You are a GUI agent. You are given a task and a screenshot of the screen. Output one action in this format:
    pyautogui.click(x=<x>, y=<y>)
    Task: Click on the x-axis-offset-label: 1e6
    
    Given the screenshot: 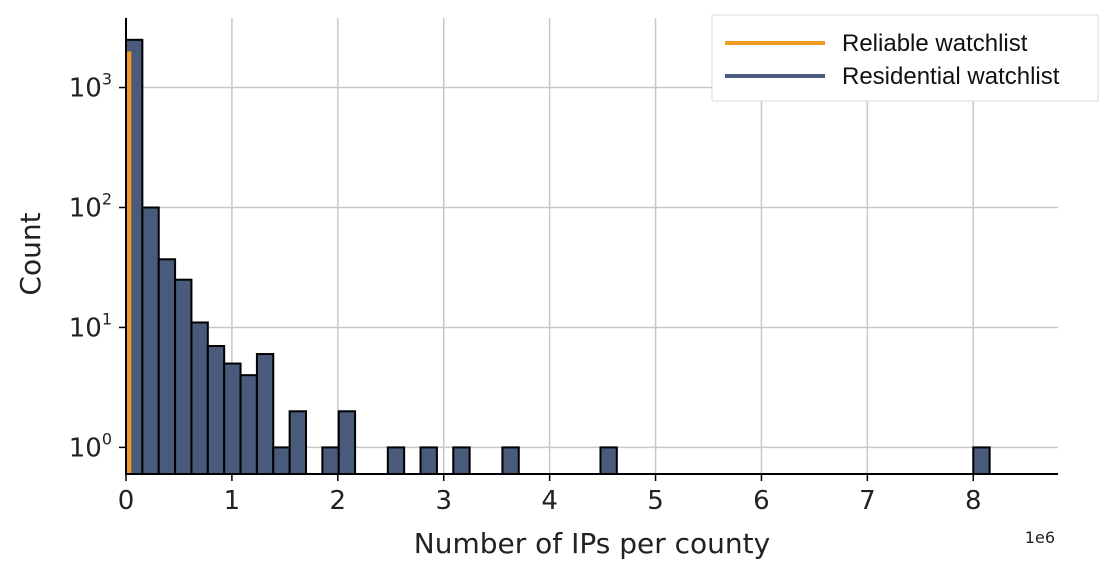 What is the action you would take?
    pyautogui.click(x=1040, y=537)
    